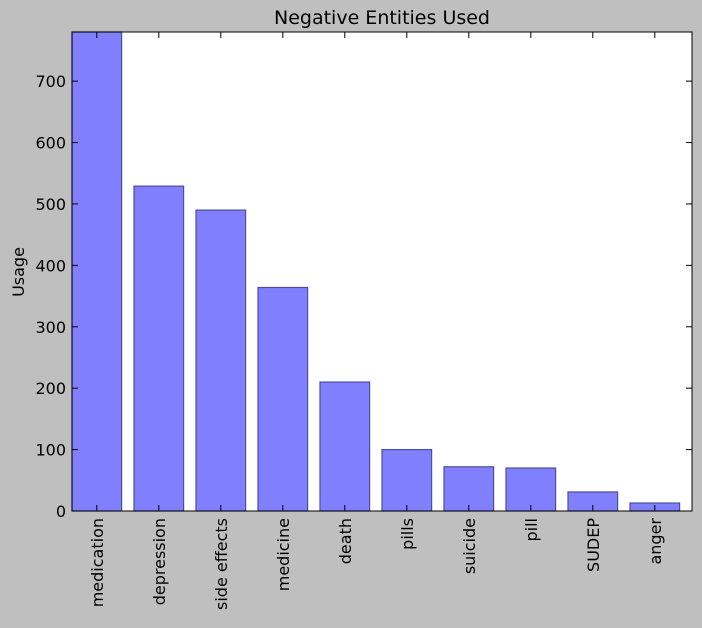 This screenshot has height=628, width=702. I want to click on bar-medicine, so click(283, 399).